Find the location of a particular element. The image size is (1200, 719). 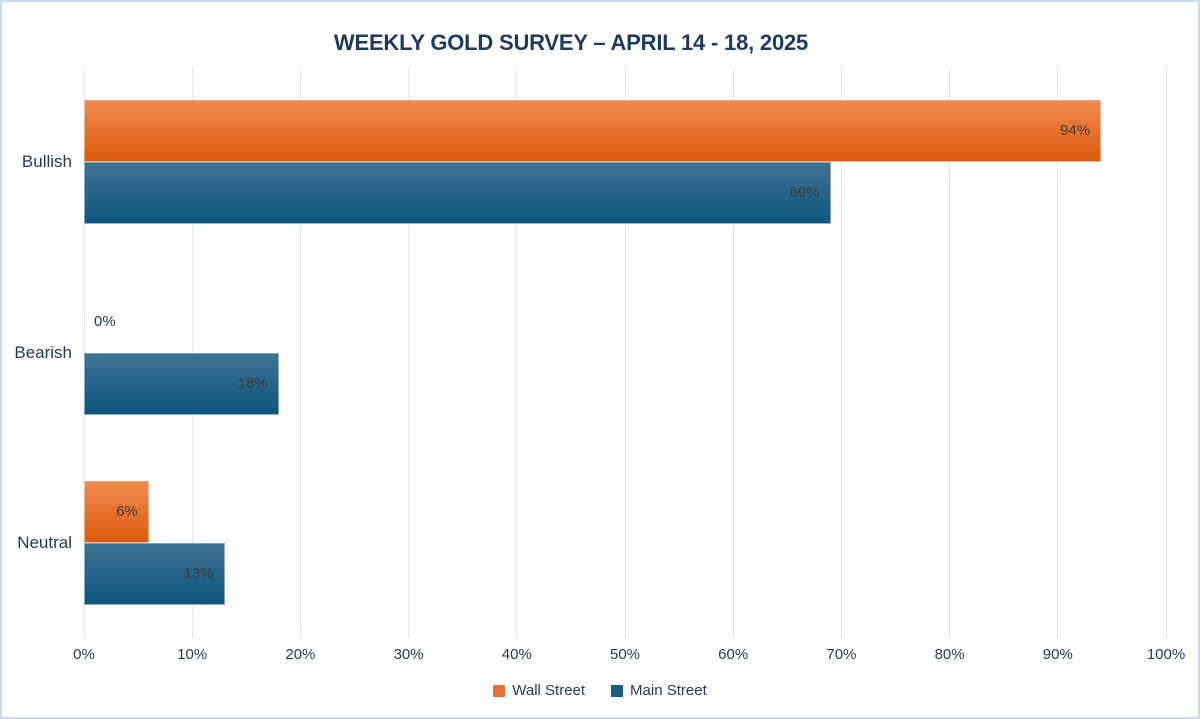

legend-label-wall-street: Wall Street is located at coordinates (549, 690).